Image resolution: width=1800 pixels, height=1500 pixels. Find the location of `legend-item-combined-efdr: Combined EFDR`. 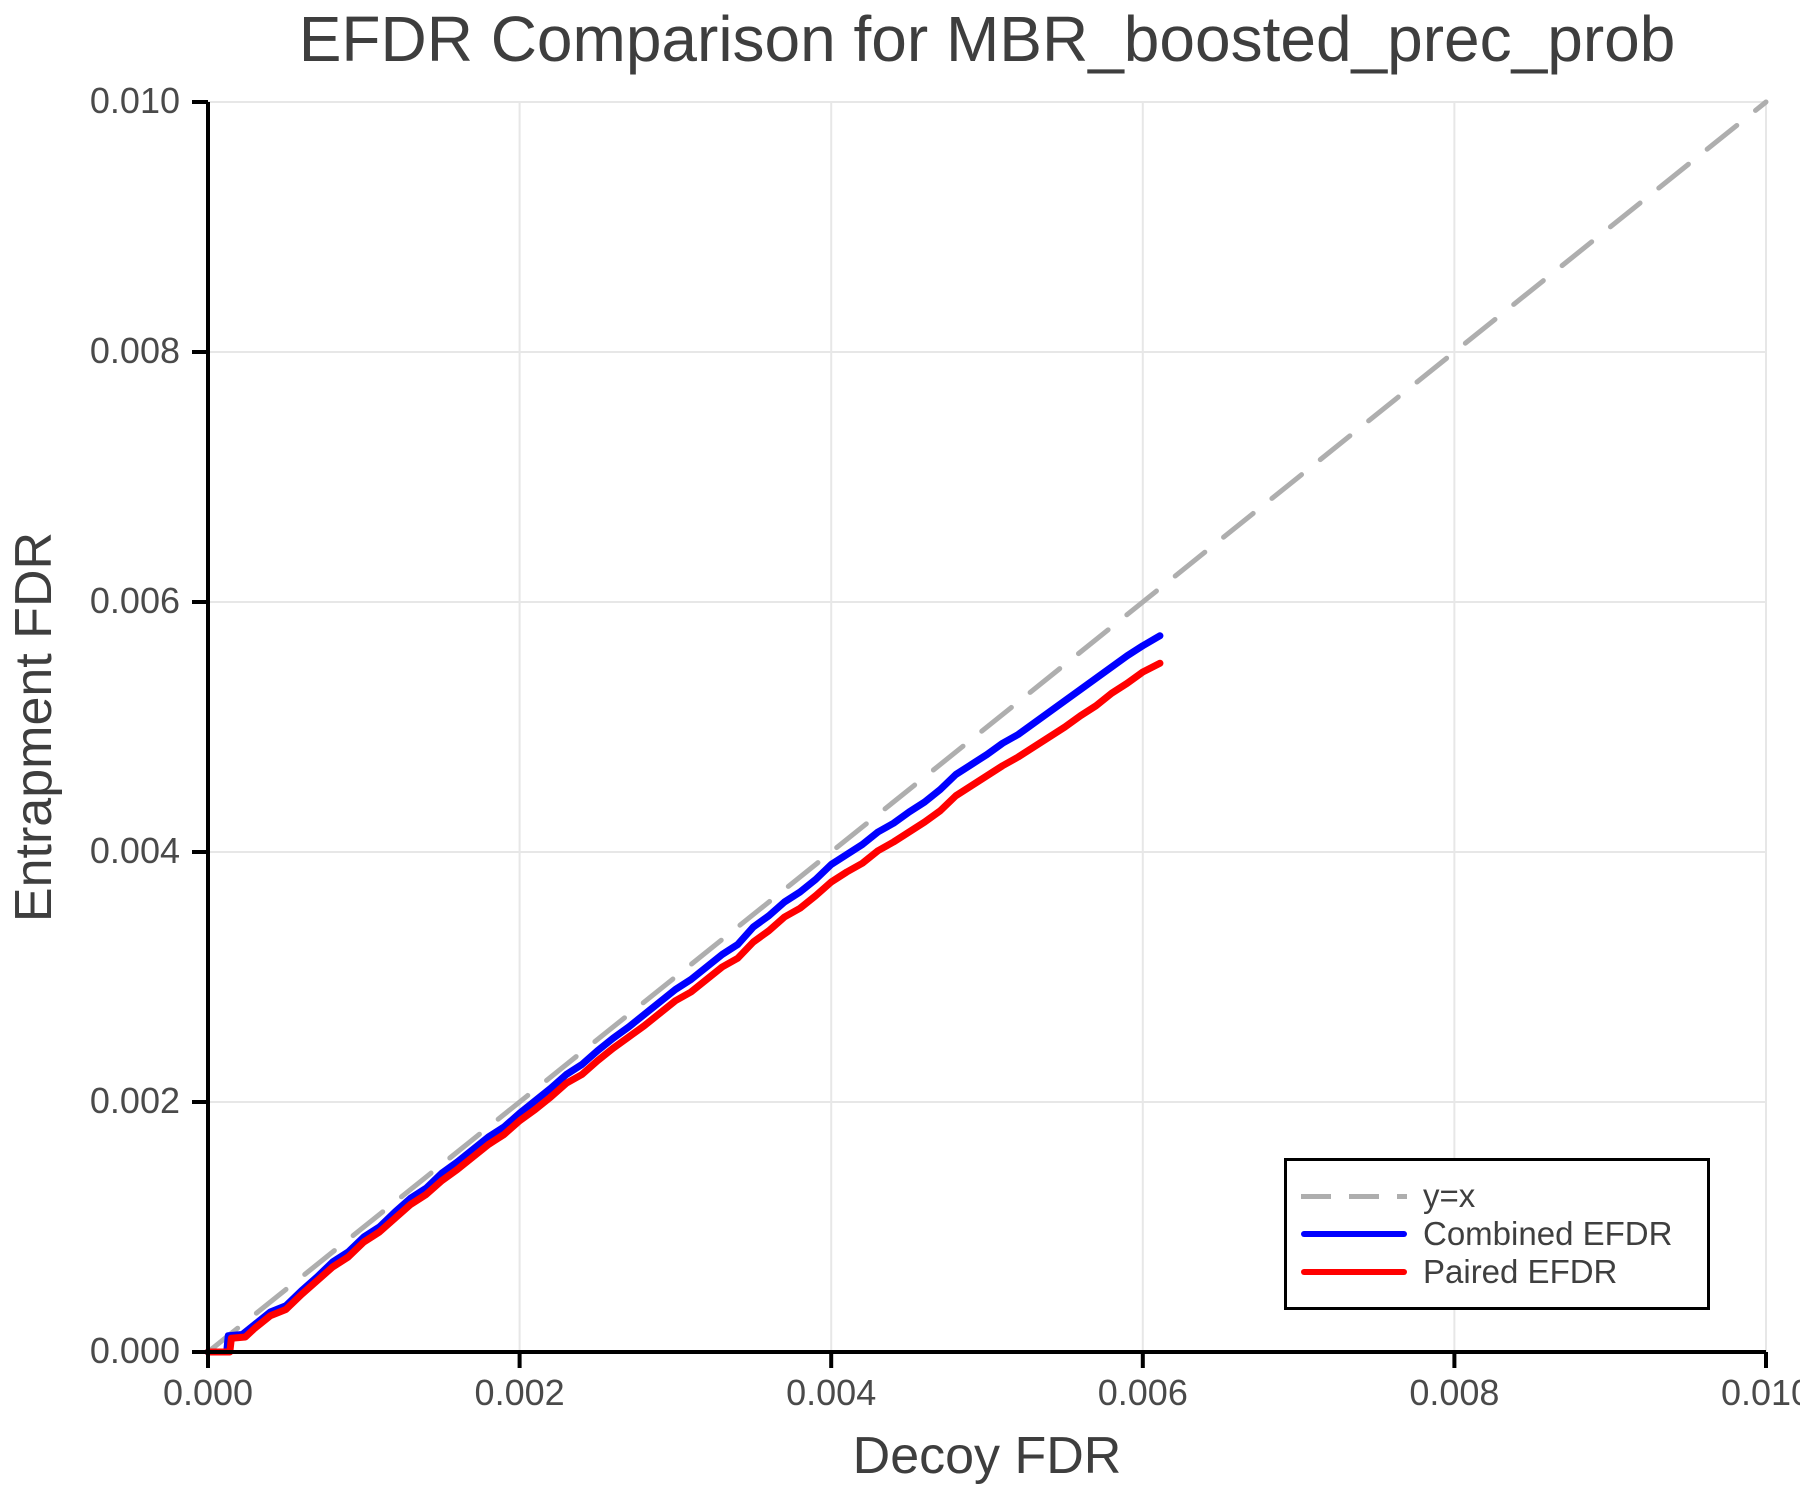

legend-item-combined-efdr: Combined EFDR is located at coordinates (1504, 1234).